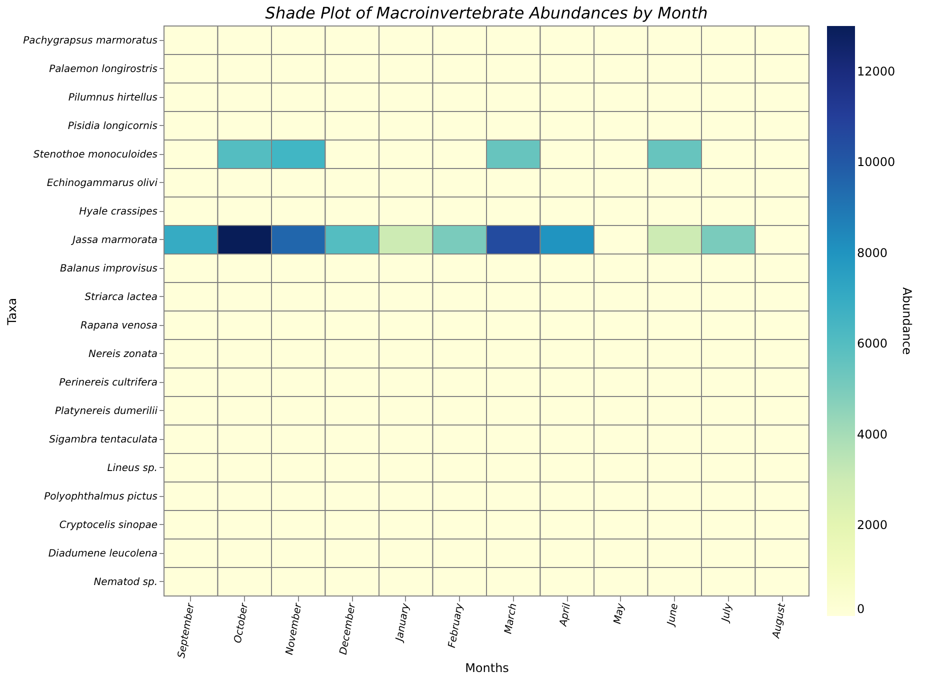  Describe the element at coordinates (348, 629) in the screenshot. I see `x-tick-label: December` at that location.